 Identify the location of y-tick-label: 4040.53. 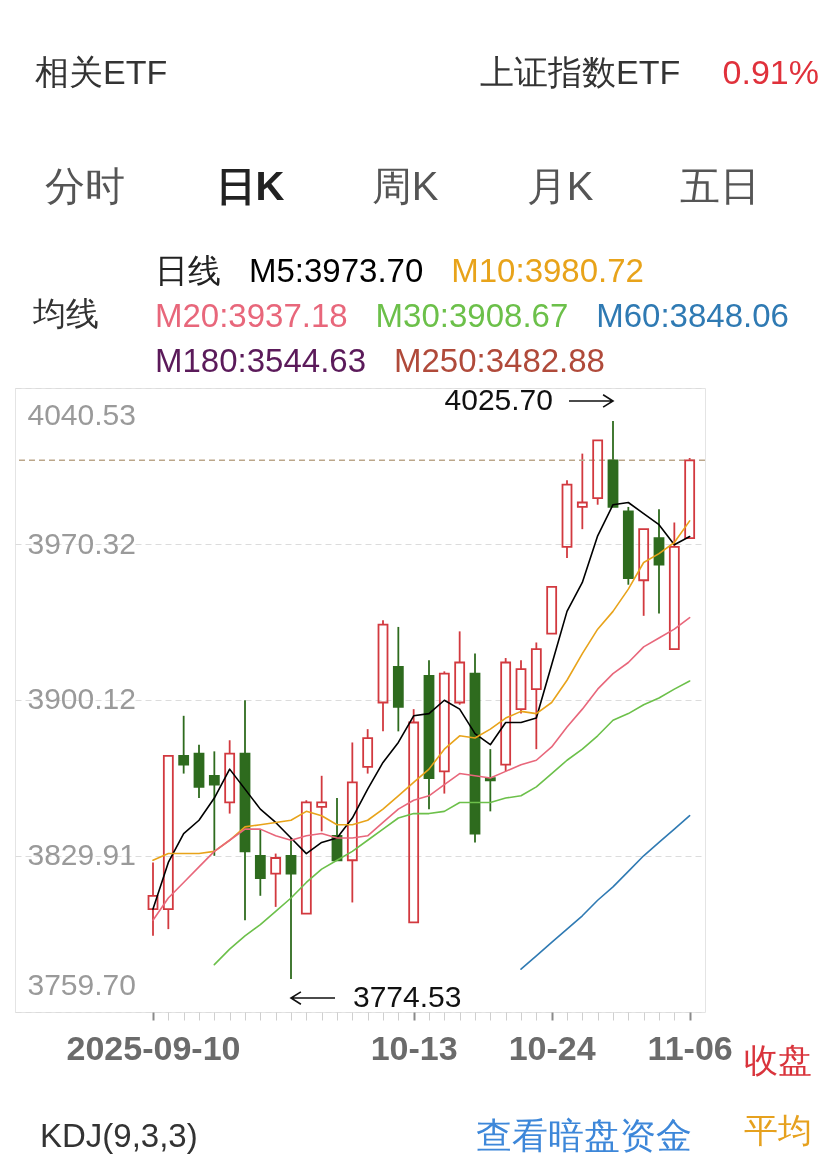
(81, 414).